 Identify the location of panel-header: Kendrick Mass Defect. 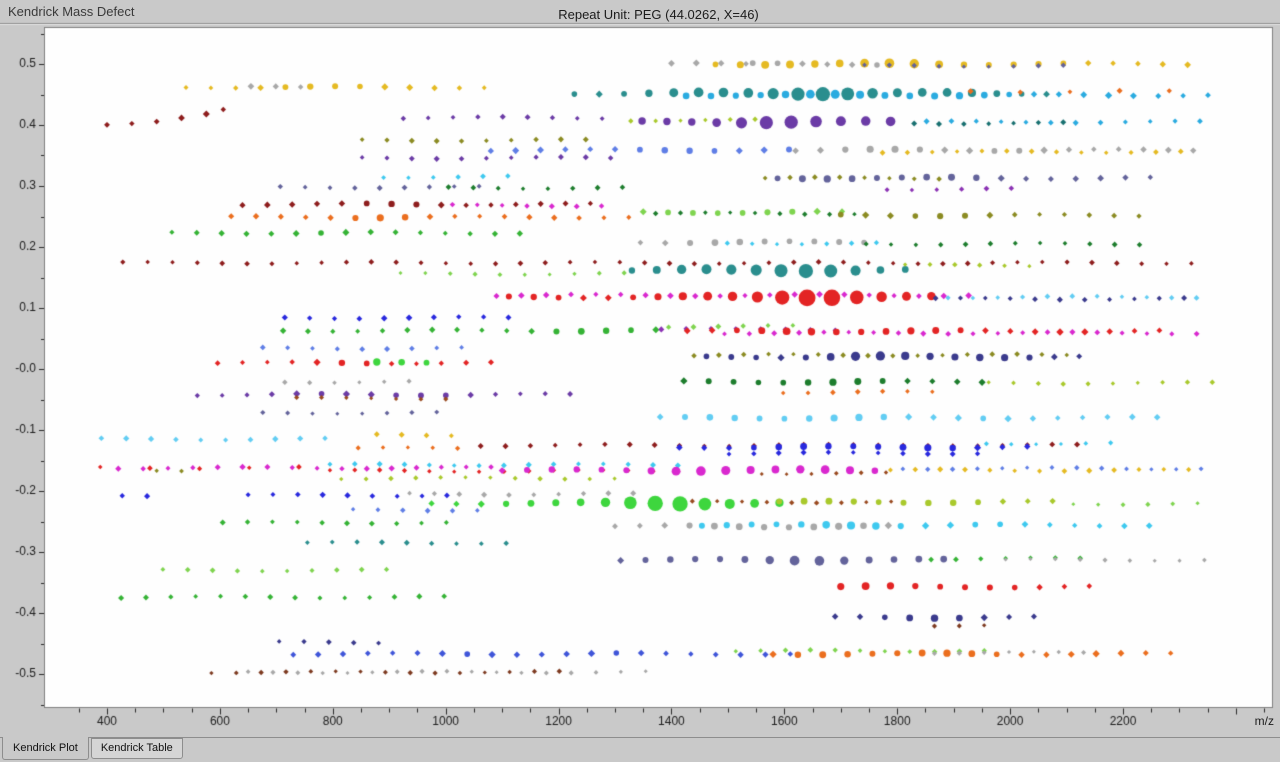
(71, 11).